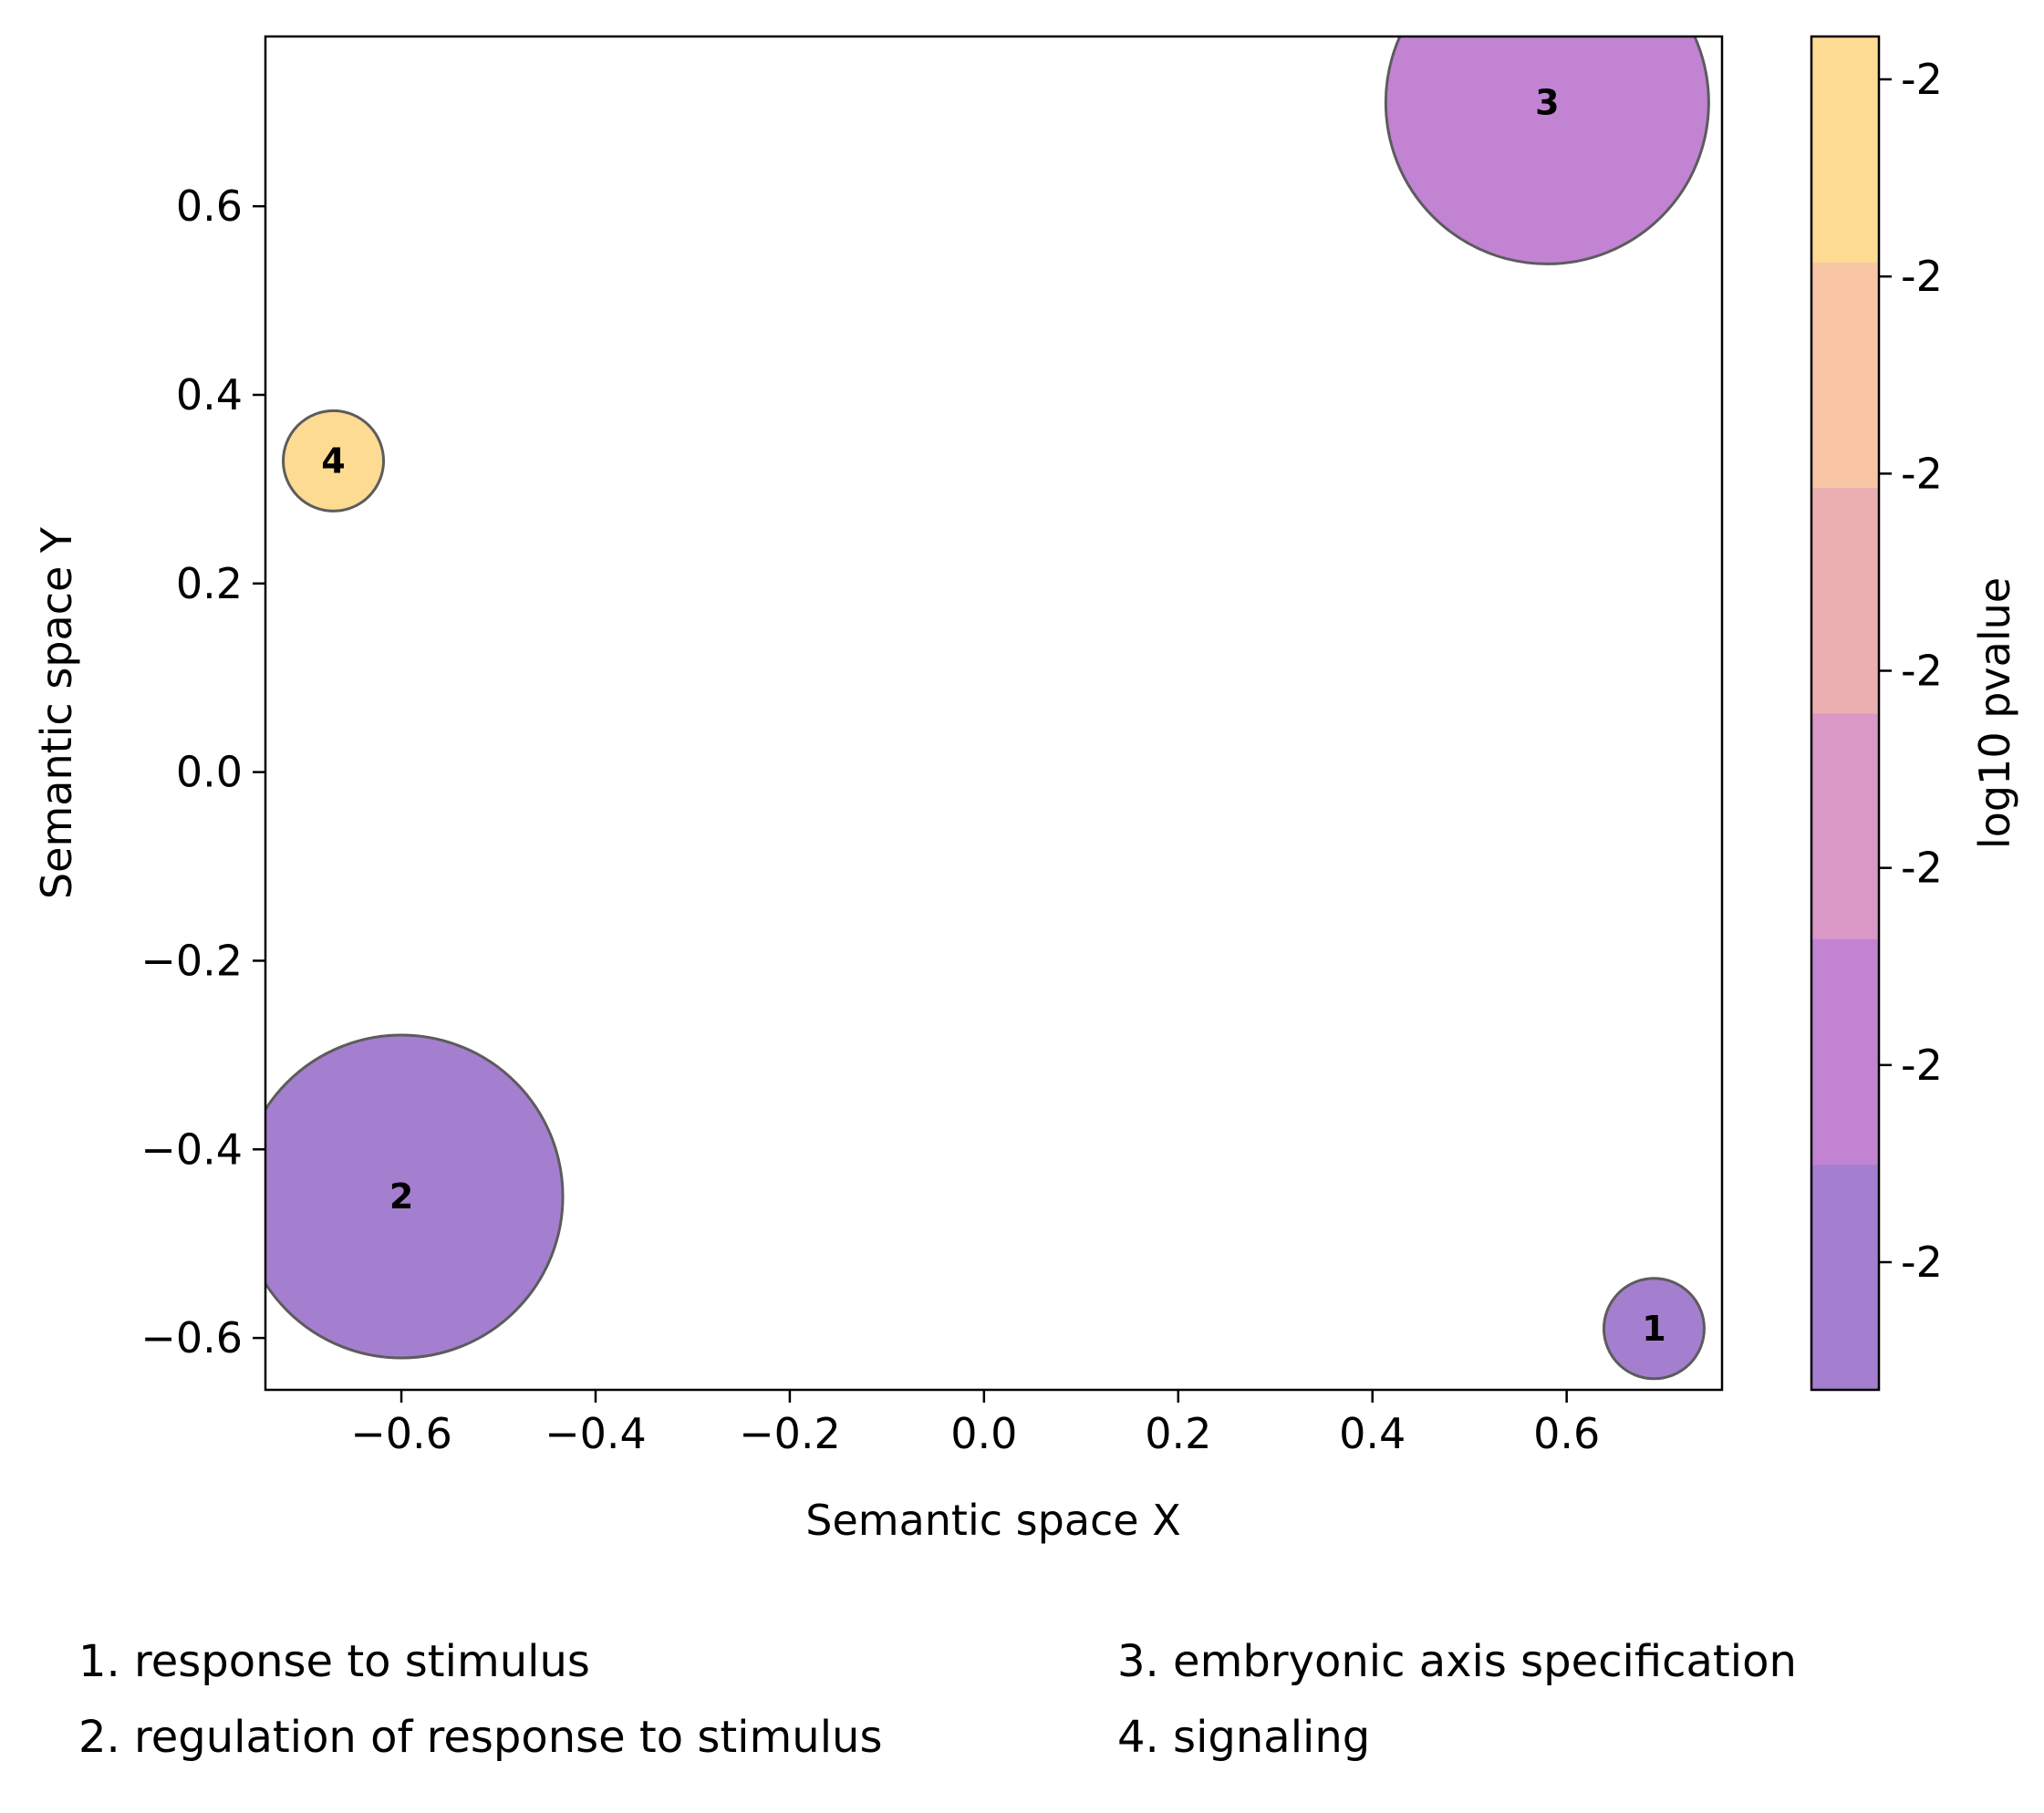 This screenshot has width=2044, height=1813. What do you see at coordinates (1994, 713) in the screenshot?
I see `colorbar-title: log10 pvalue` at bounding box center [1994, 713].